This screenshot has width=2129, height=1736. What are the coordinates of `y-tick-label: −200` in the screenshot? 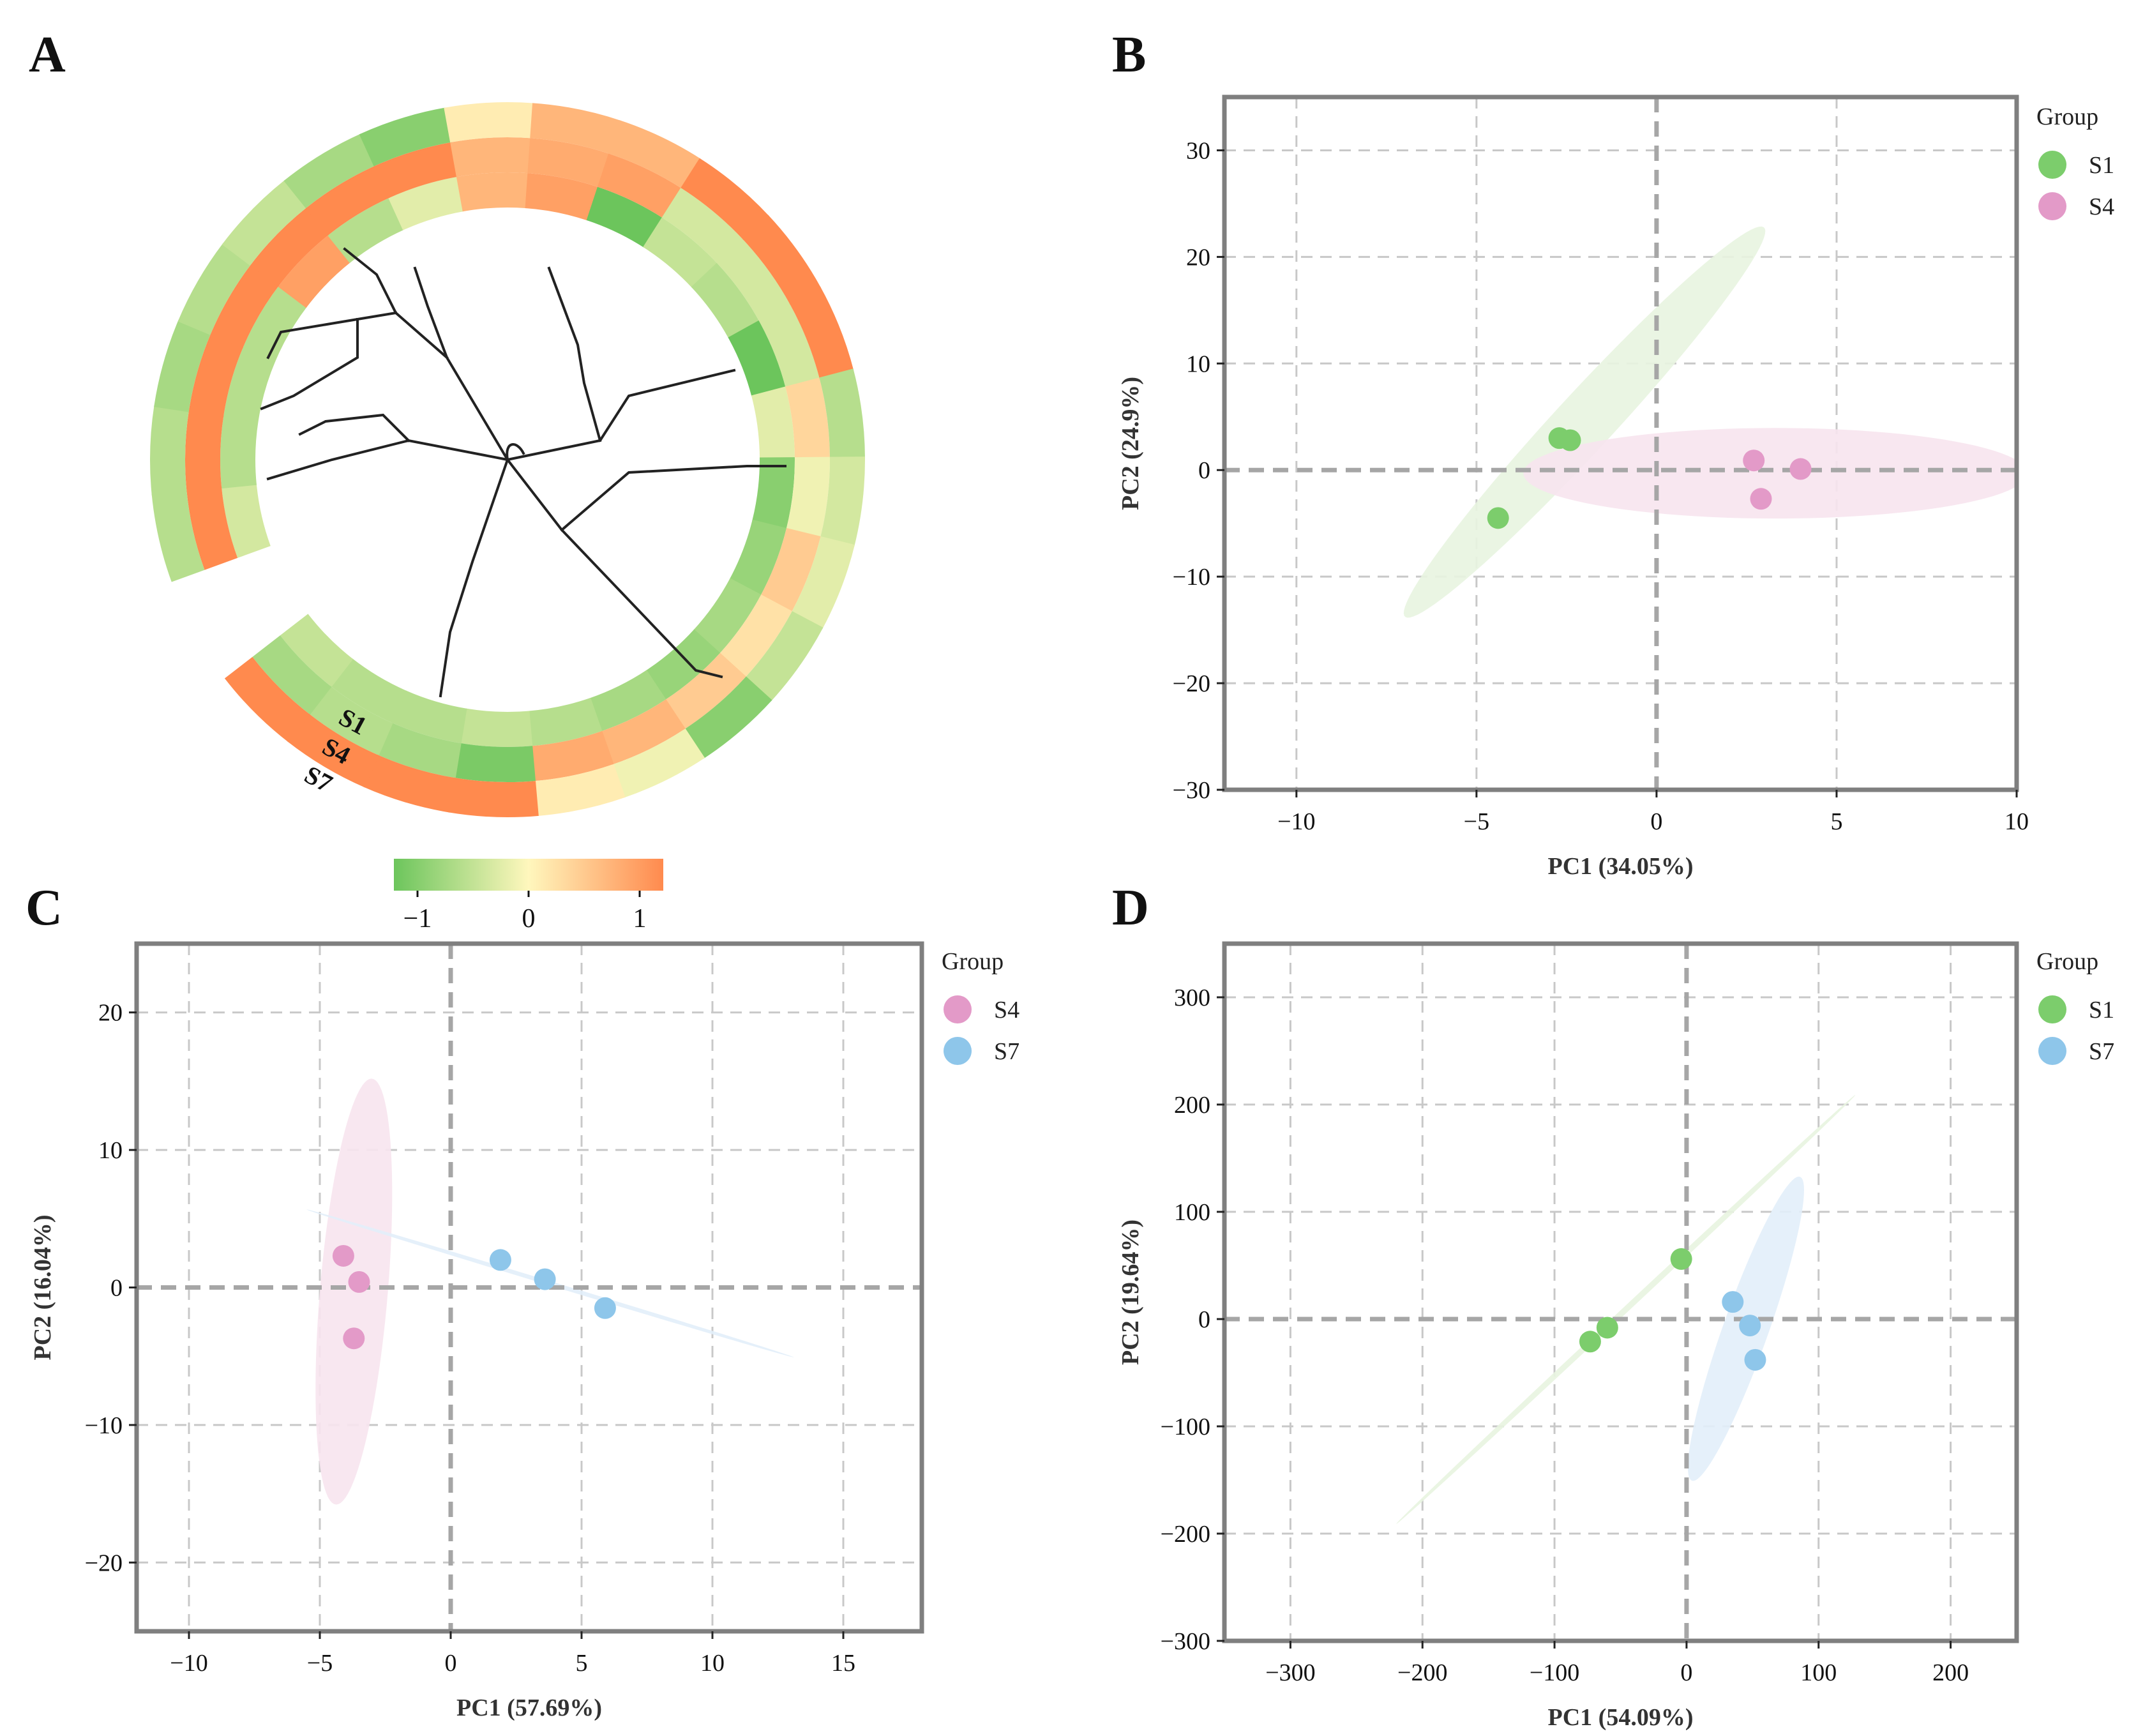 It's located at (1185, 1534).